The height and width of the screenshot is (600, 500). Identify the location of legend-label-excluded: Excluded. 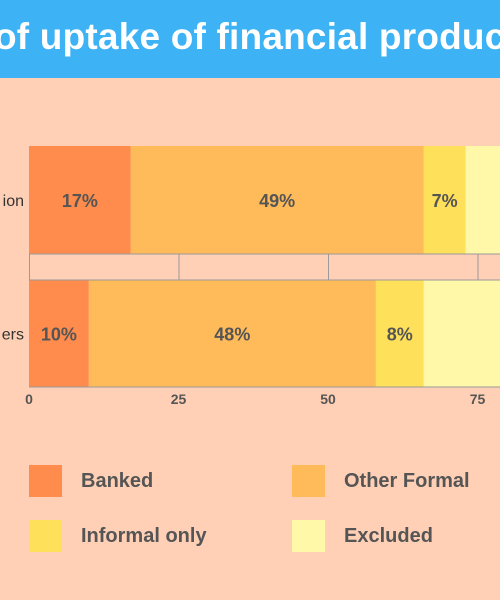
(388, 536).